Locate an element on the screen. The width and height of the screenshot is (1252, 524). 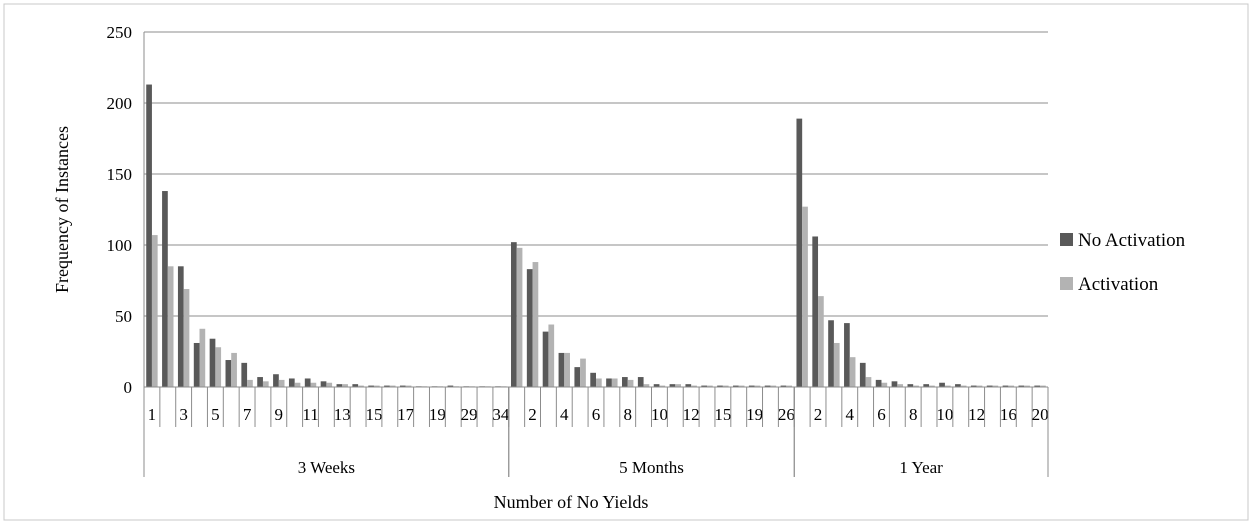
y-tick-label: 250 is located at coordinates (120, 32).